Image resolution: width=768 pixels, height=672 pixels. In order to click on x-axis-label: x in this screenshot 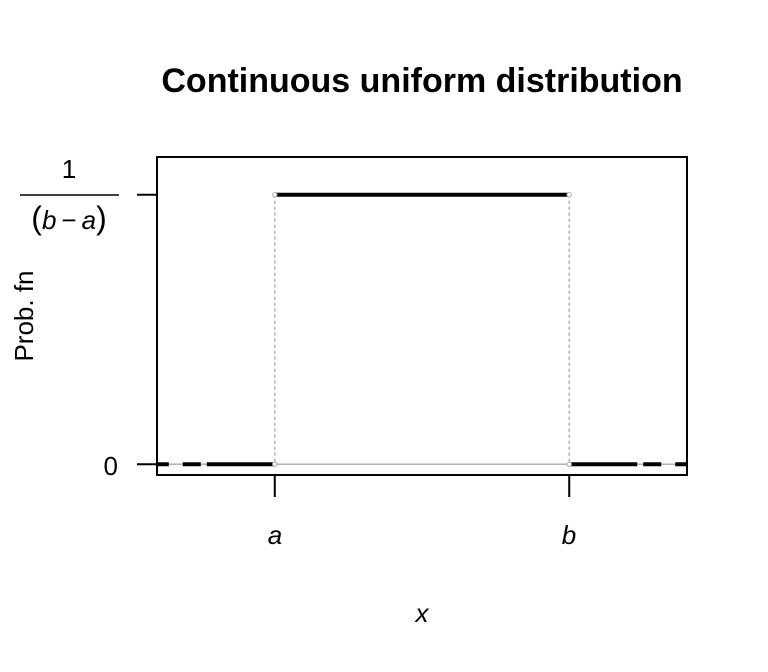, I will do `click(422, 613)`.